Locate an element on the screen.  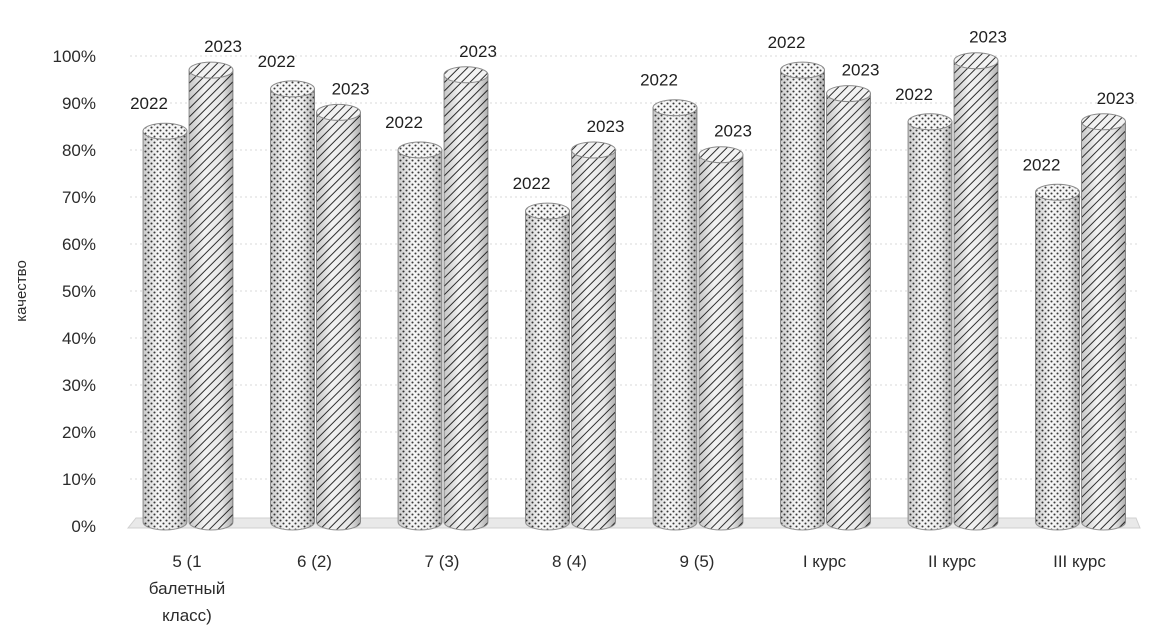
y-tick-label: 100% is located at coordinates (74, 56).